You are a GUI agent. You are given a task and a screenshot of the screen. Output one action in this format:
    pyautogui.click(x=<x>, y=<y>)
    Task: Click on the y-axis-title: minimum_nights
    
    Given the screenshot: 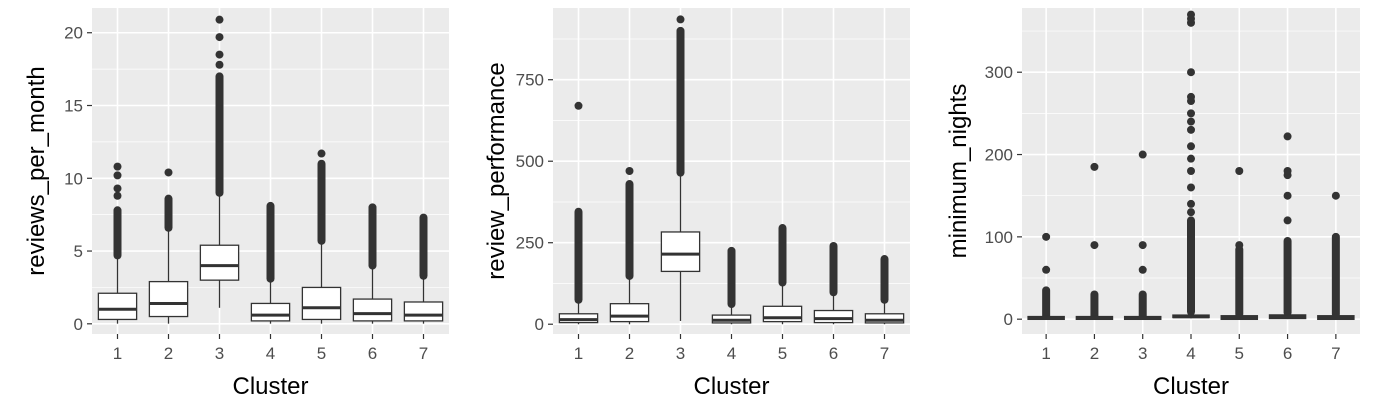 What is the action you would take?
    pyautogui.click(x=958, y=171)
    